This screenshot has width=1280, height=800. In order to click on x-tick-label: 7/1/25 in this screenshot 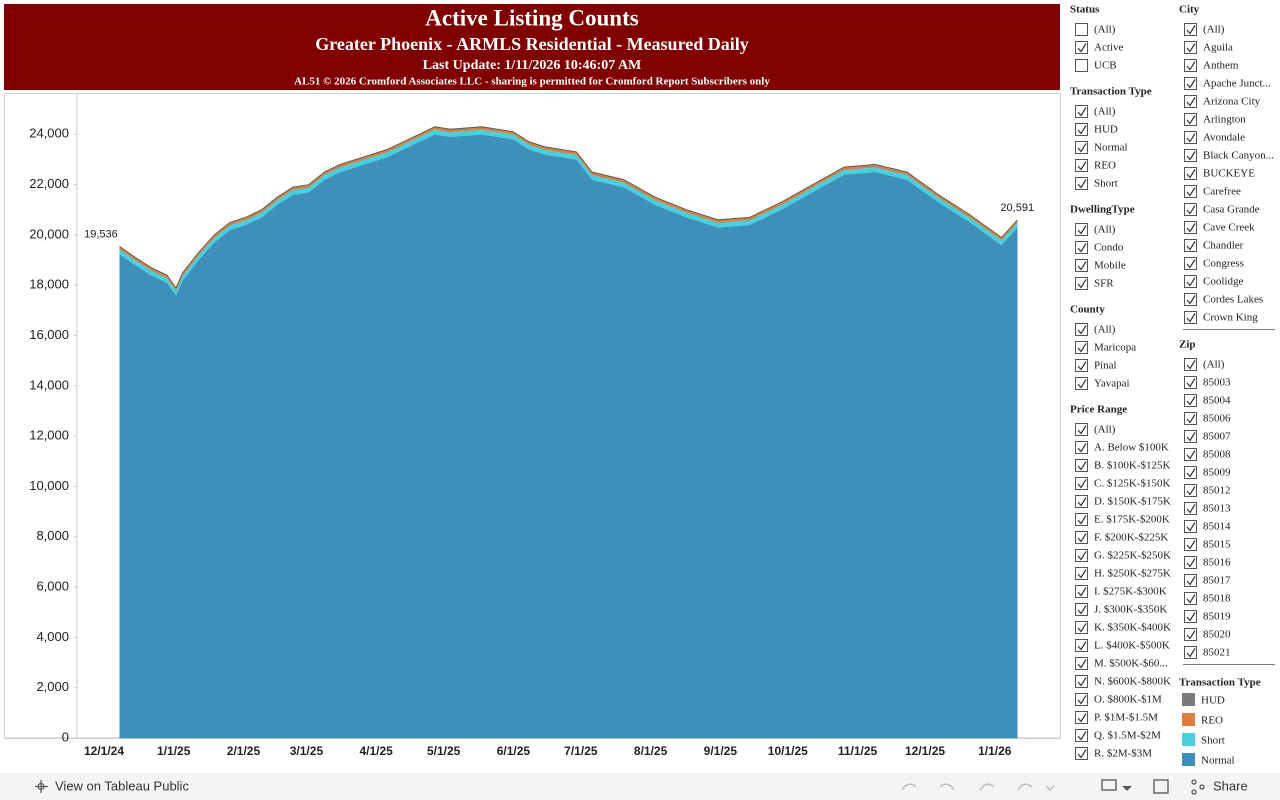, I will do `click(581, 751)`.